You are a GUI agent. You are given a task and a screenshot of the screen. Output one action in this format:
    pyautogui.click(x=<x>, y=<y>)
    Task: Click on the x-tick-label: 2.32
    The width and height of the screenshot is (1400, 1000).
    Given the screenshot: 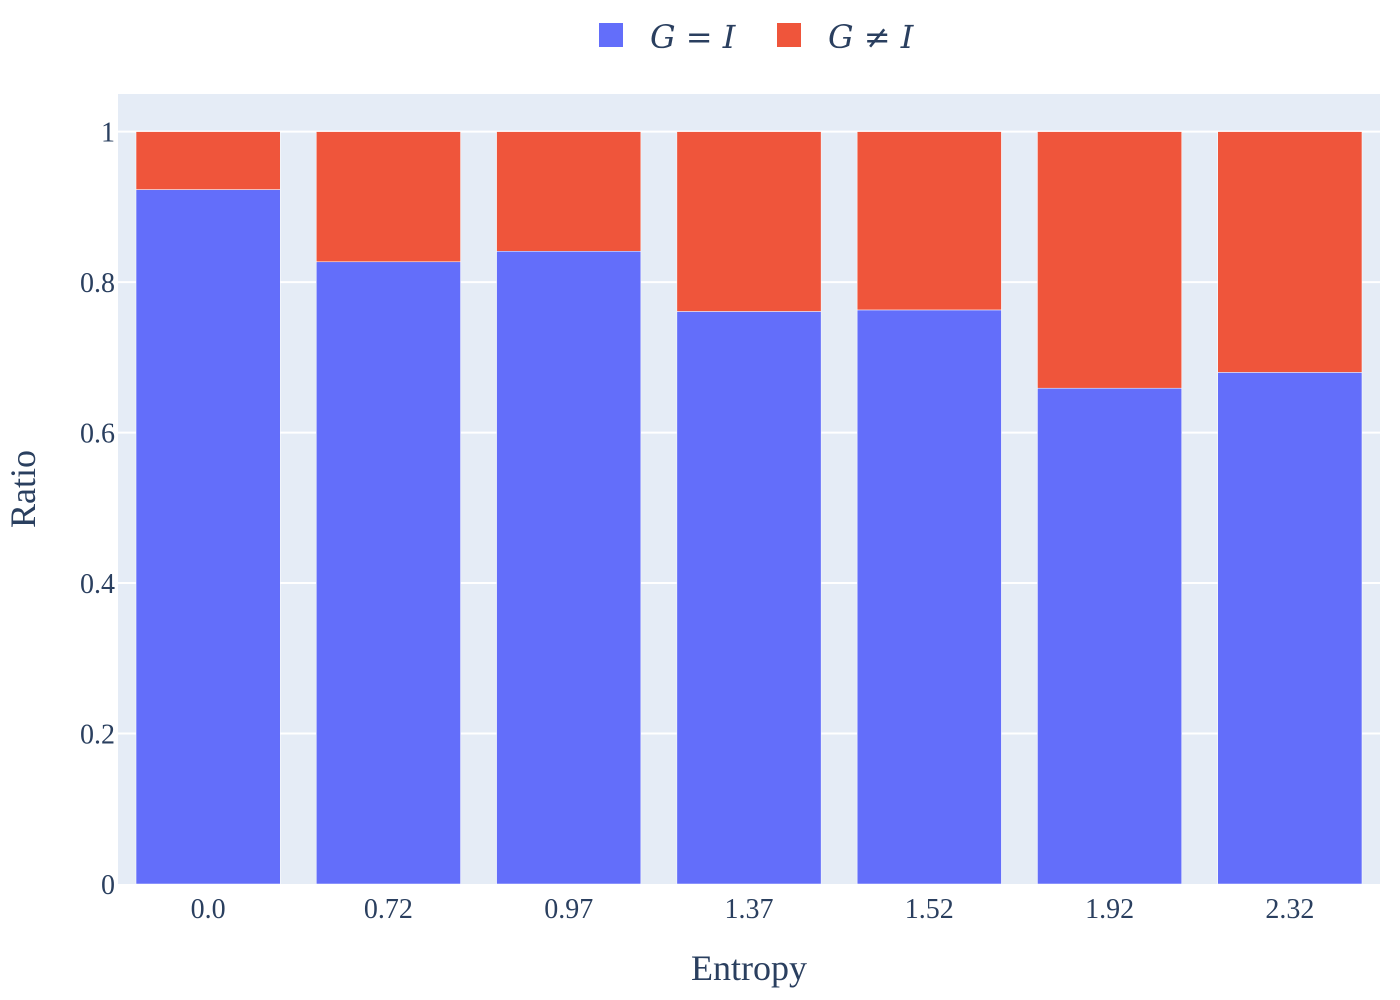 What is the action you would take?
    pyautogui.click(x=1289, y=909)
    